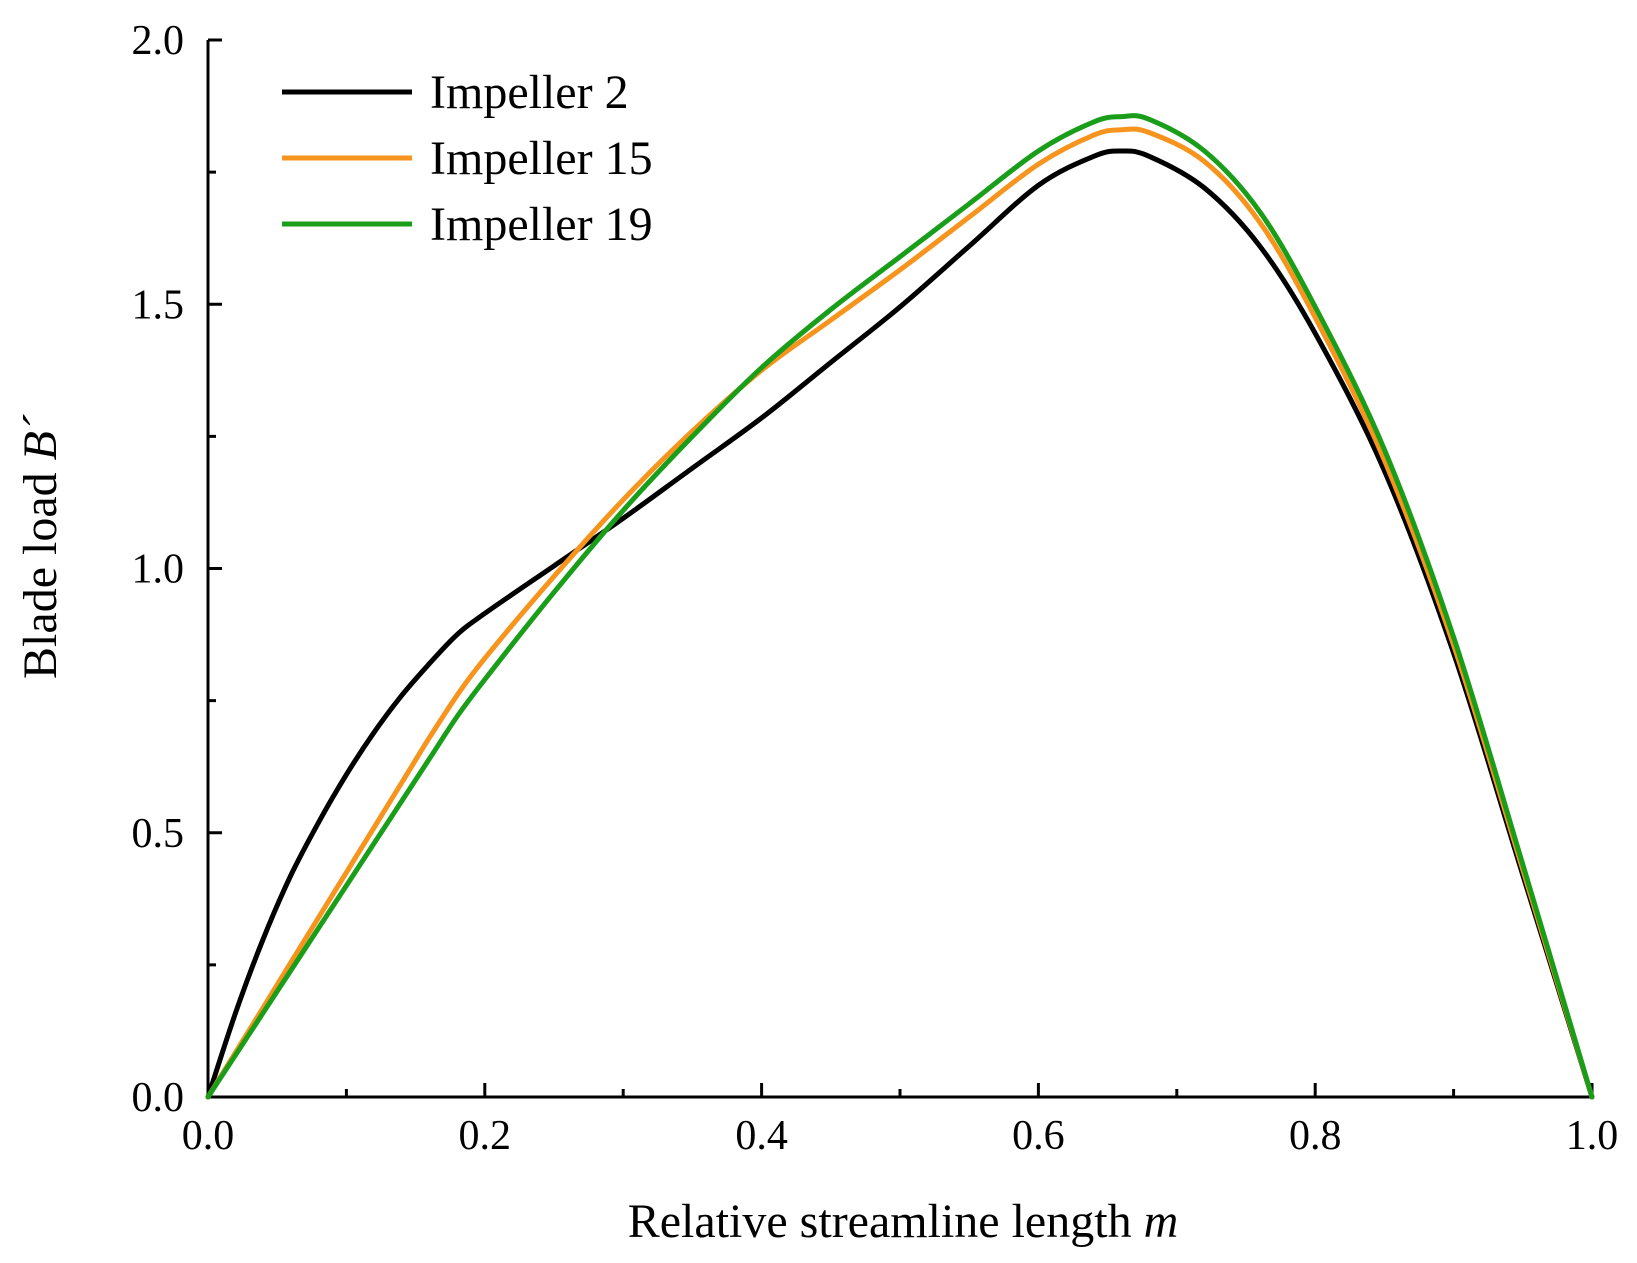  I want to click on x-tick-label: 0.8, so click(1315, 1136).